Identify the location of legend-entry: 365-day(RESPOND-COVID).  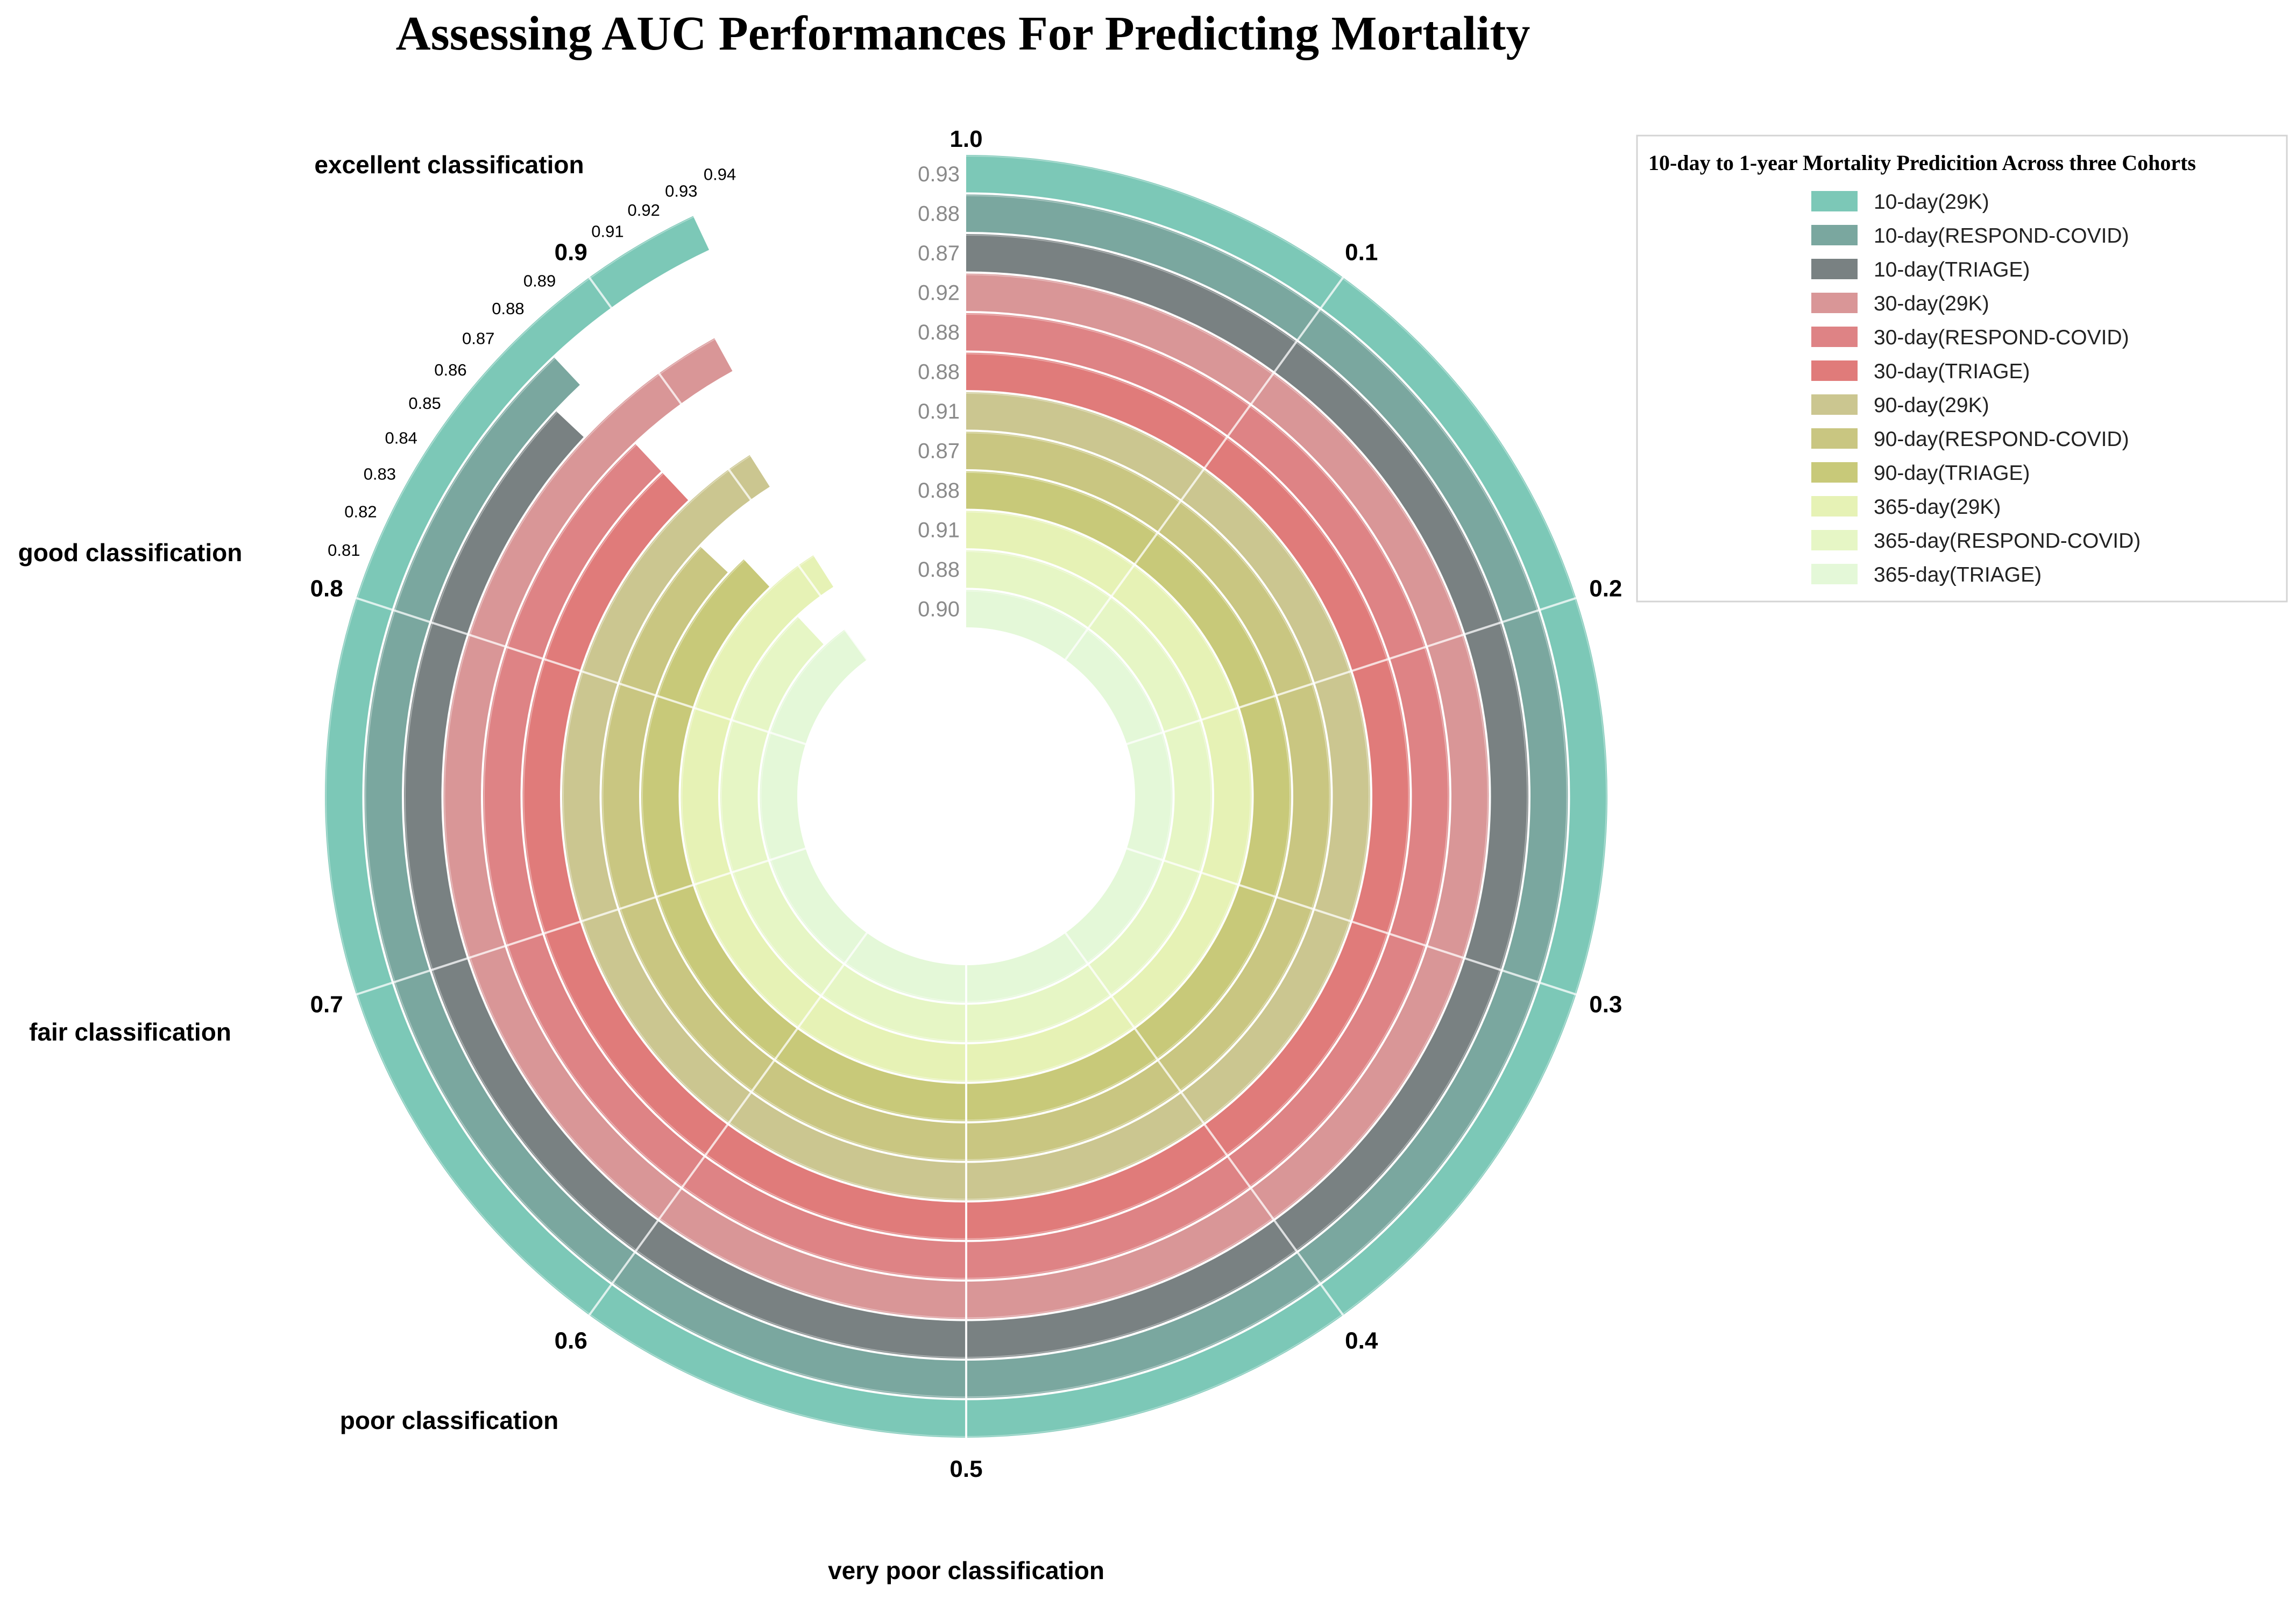
(2007, 541).